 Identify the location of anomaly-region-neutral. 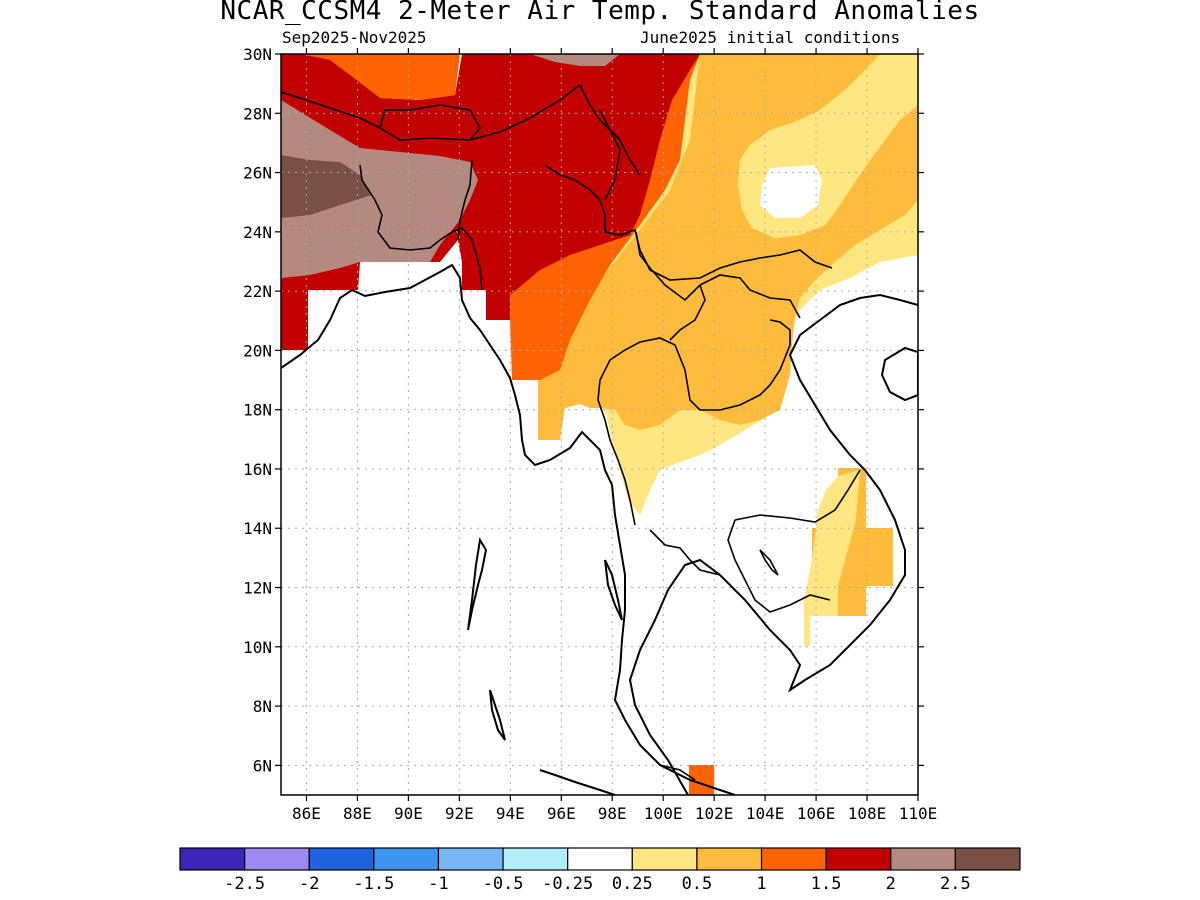
(791, 191).